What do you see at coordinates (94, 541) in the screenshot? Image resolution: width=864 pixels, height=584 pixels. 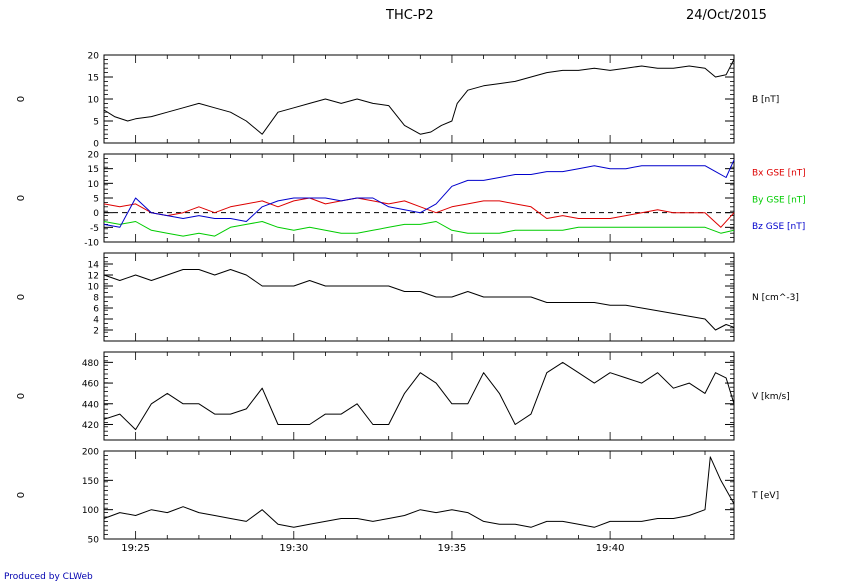 I see `y-tick-label: 50` at bounding box center [94, 541].